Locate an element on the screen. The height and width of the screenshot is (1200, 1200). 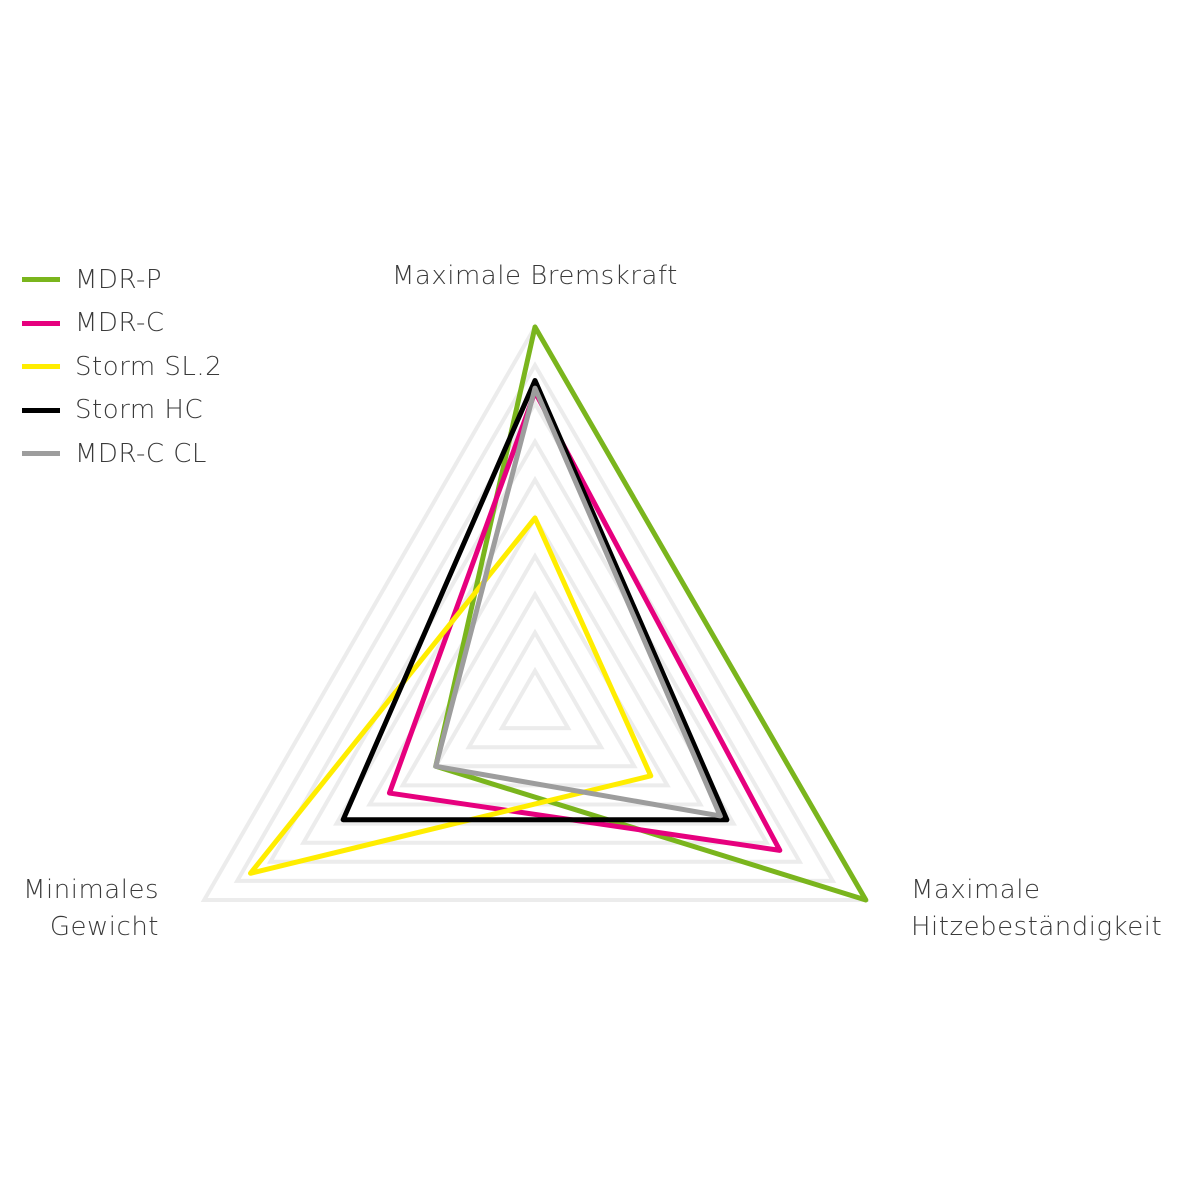
legend-label: MDR-C CL is located at coordinates (141, 453).